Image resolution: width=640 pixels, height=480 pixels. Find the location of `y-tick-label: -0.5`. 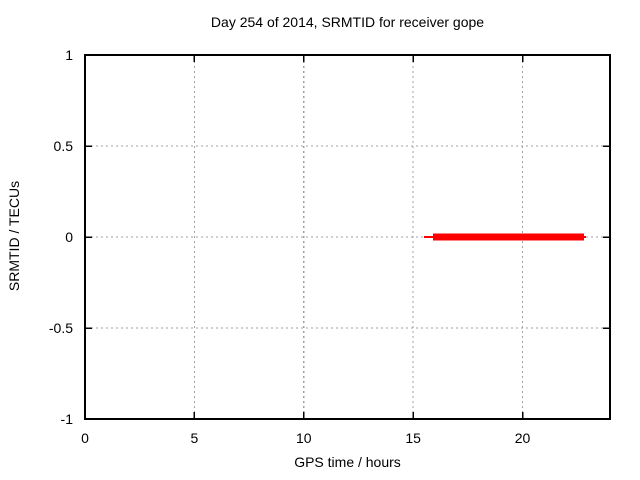

y-tick-label: -0.5 is located at coordinates (61, 328).